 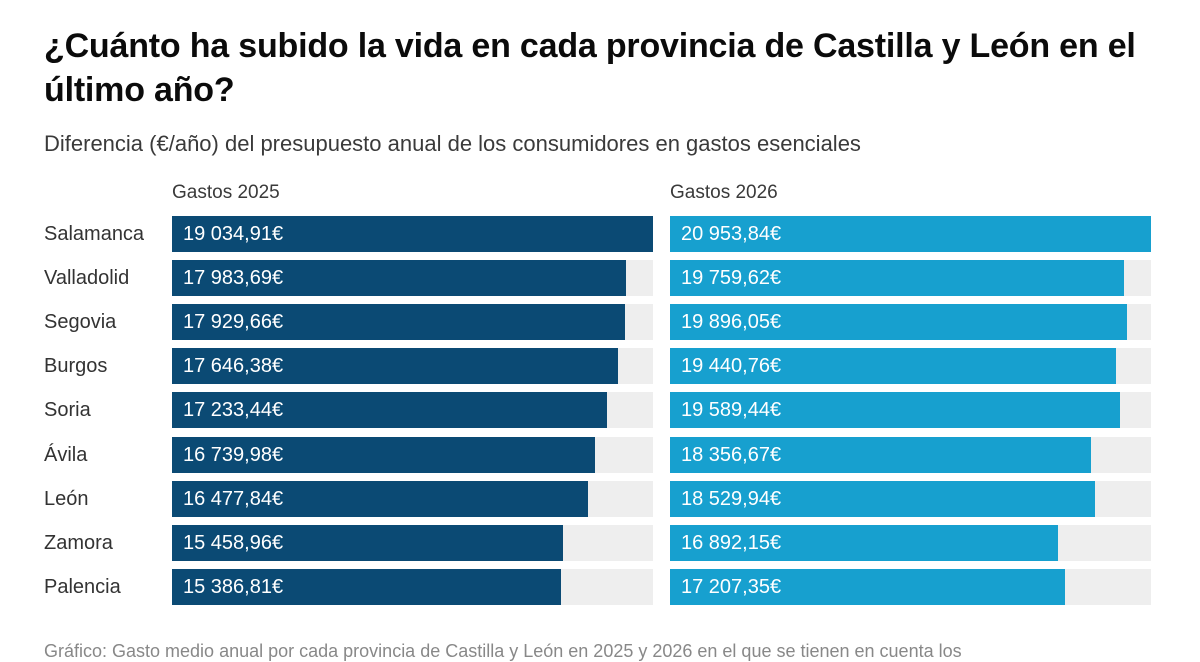 I want to click on bar-track: 19 759,62€, so click(x=910, y=278).